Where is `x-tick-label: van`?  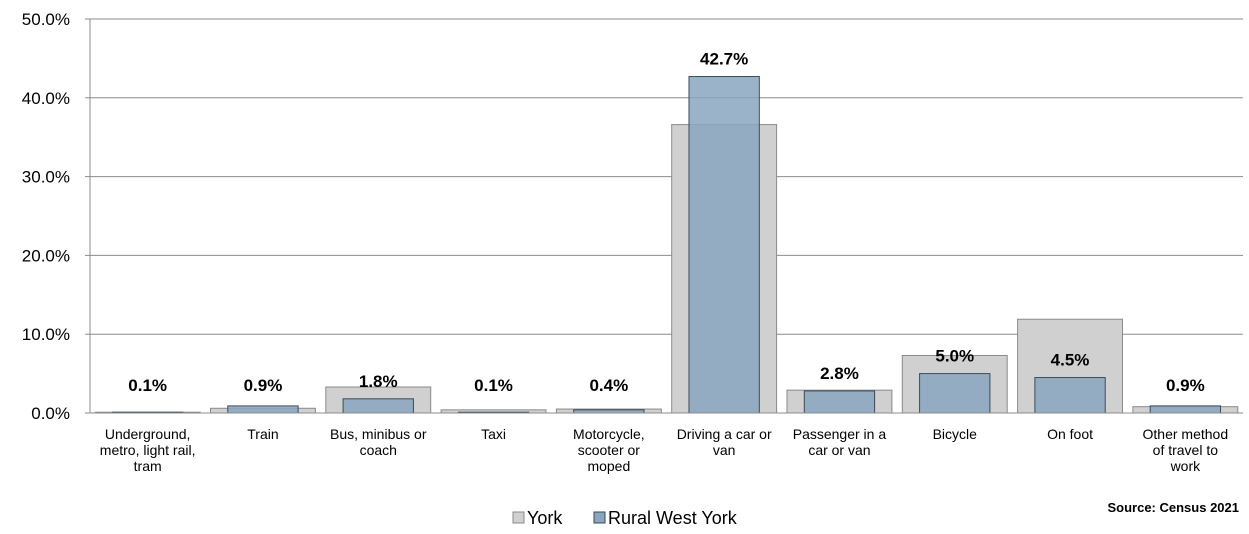 x-tick-label: van is located at coordinates (724, 450).